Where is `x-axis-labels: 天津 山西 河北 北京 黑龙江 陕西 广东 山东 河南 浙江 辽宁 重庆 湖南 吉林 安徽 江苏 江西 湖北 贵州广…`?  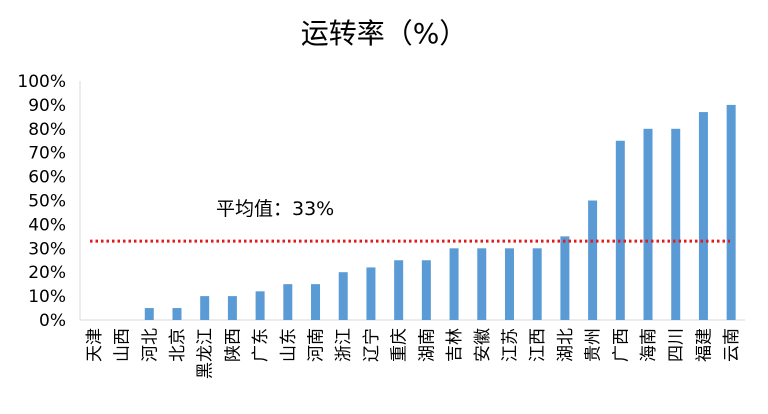
x-axis-labels: 天津 山西 河北 北京 黑龙江 陕西 广东 山东 河南 浙江 辽宁 重庆 湖南 吉林 安徽 江苏 江西 湖北 贵州广… is located at coordinates (413, 353).